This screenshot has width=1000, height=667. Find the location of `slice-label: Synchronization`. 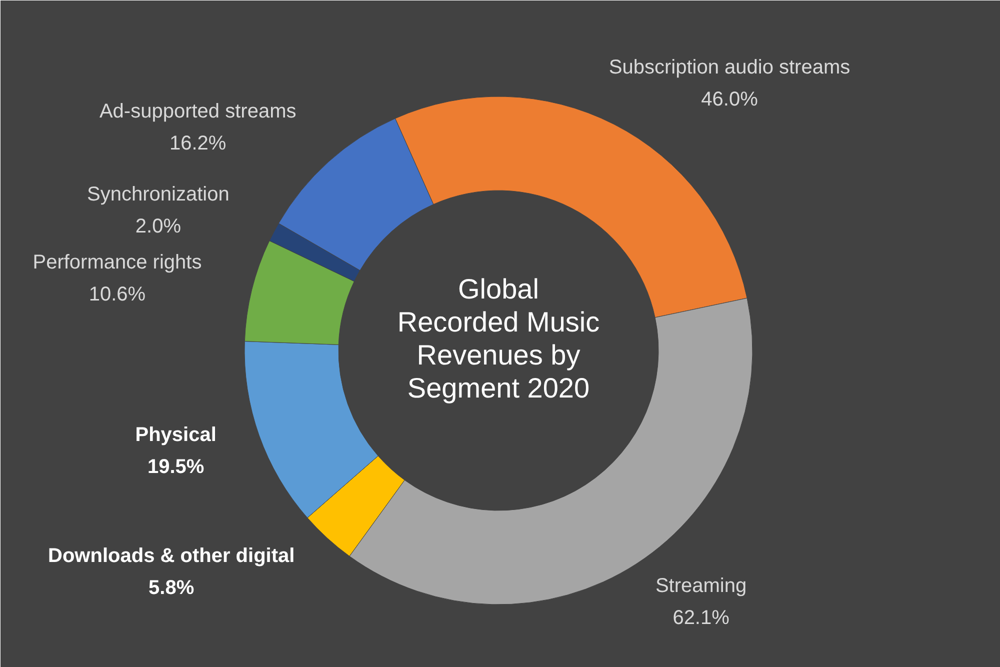

slice-label: Synchronization is located at coordinates (158, 194).